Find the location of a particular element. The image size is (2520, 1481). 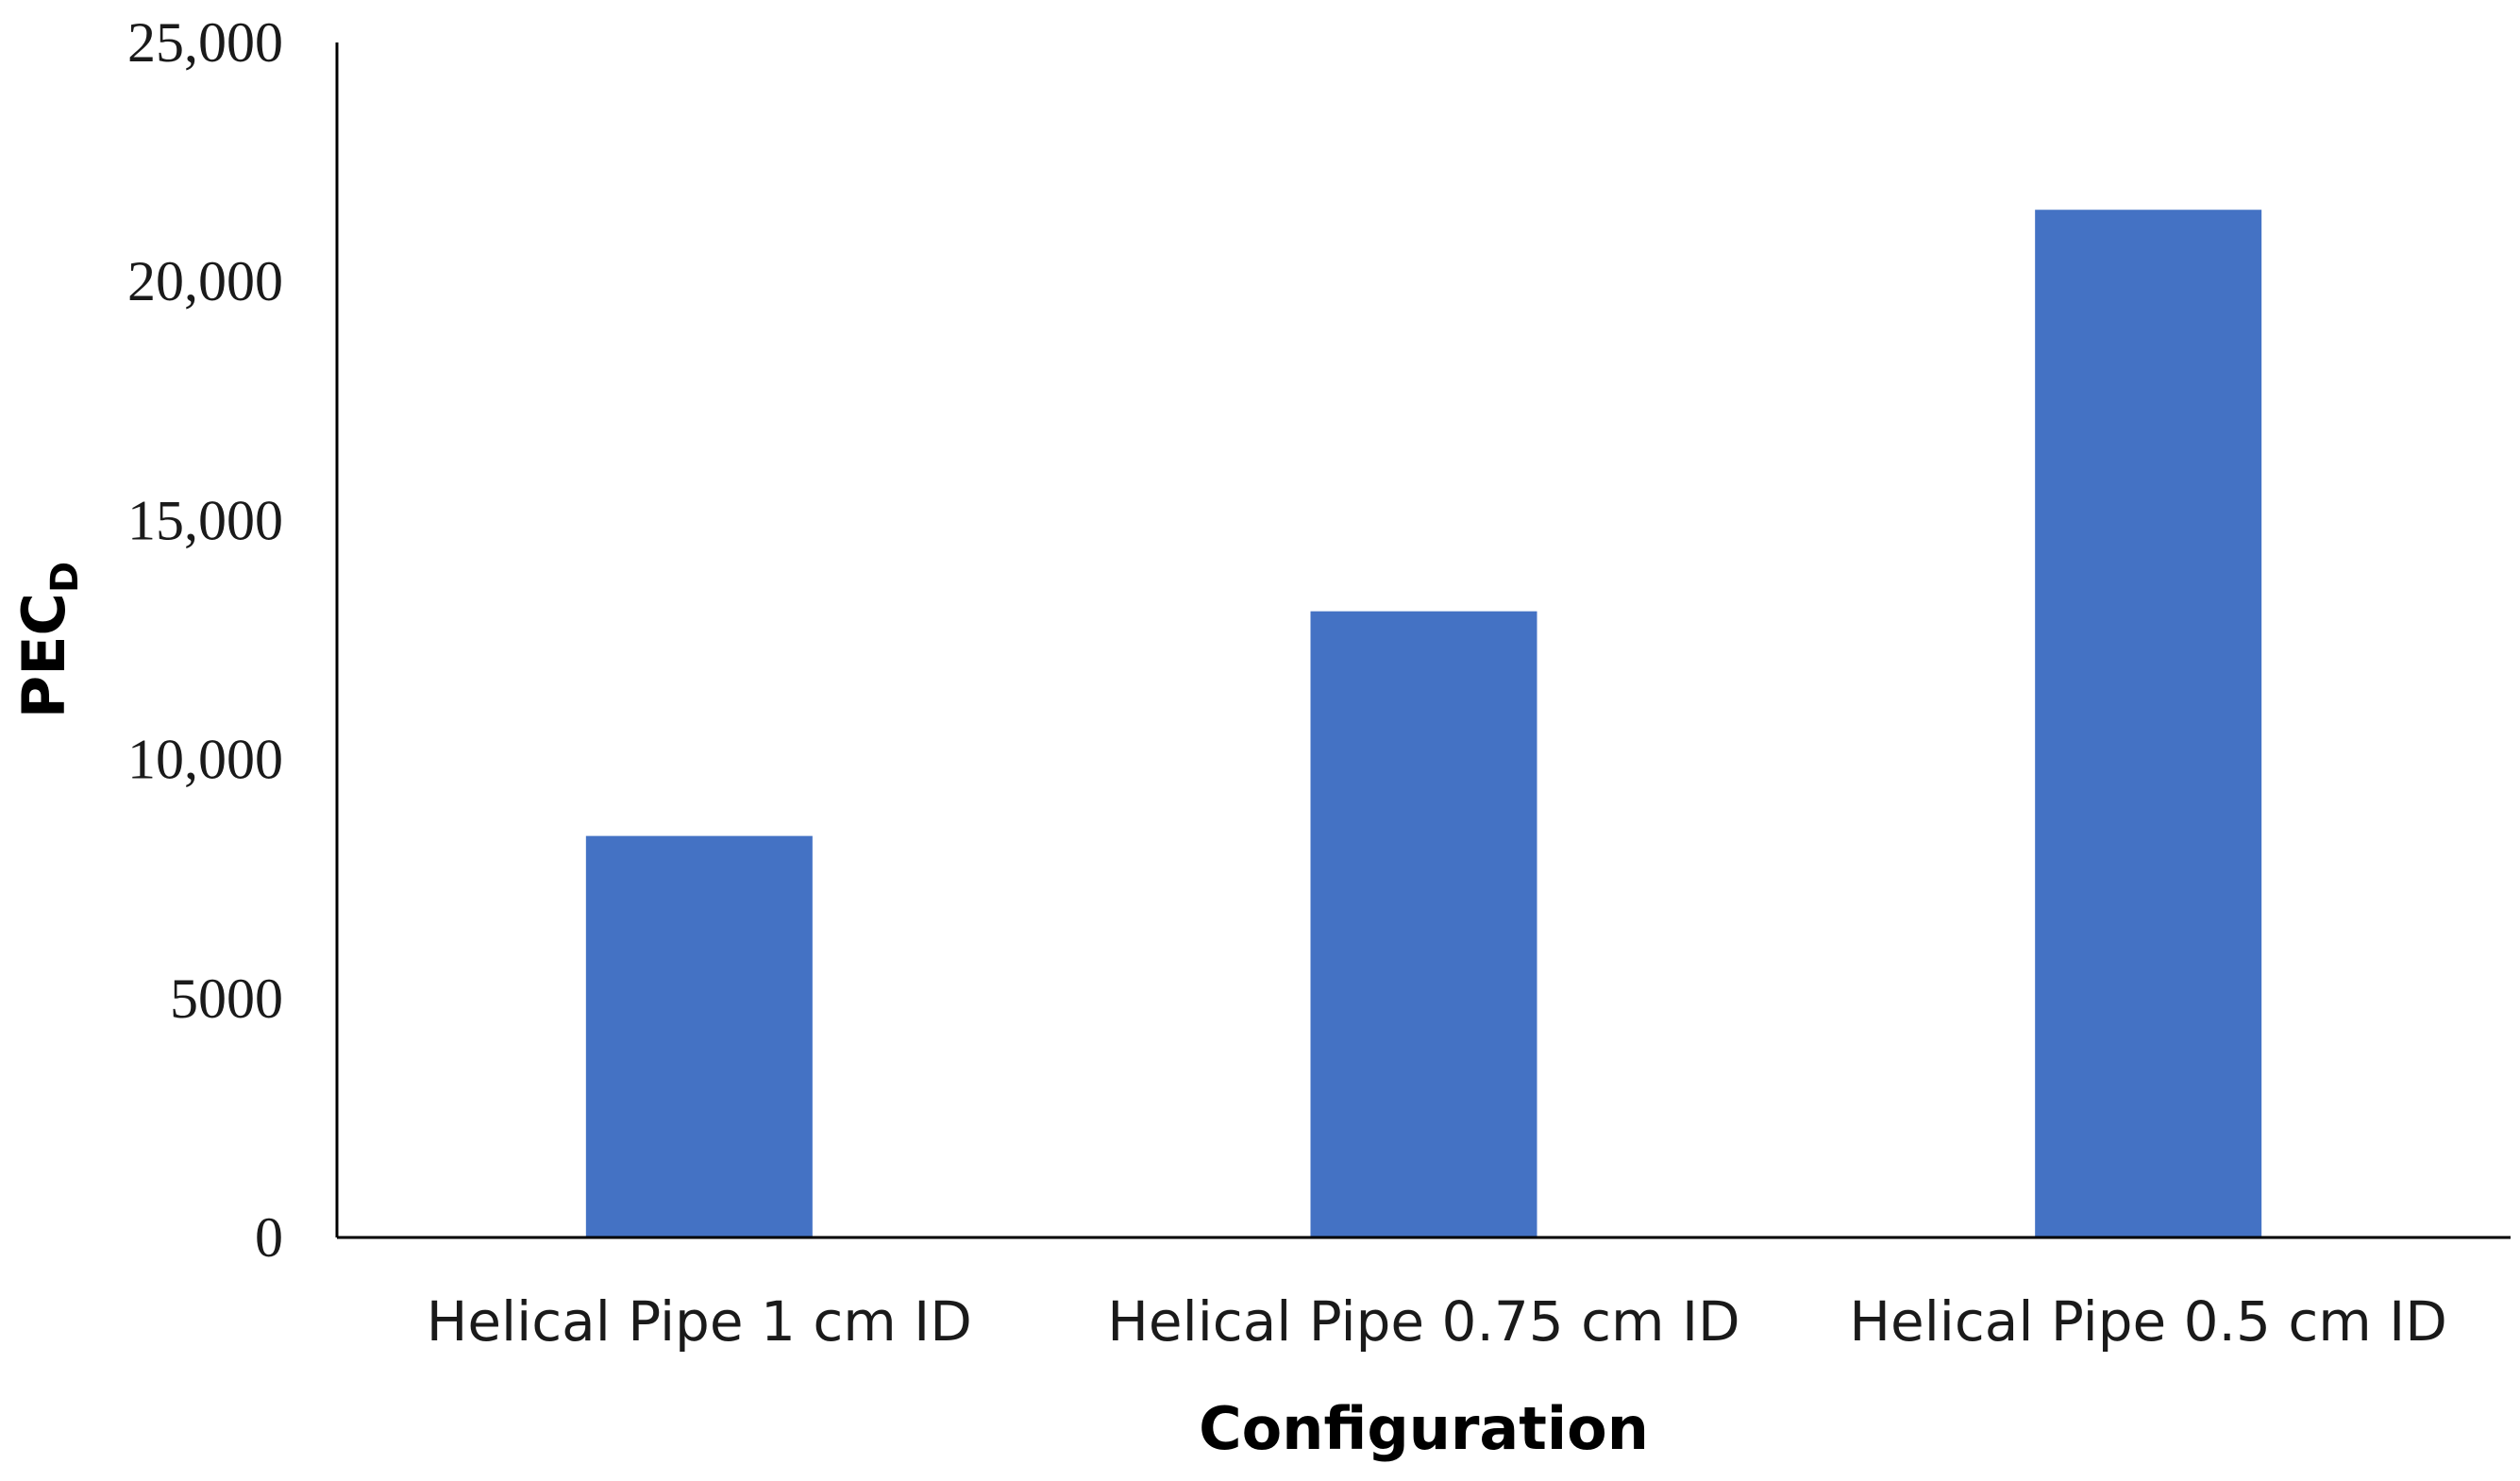

y-axis-title-group: PECD is located at coordinates (48, 640).